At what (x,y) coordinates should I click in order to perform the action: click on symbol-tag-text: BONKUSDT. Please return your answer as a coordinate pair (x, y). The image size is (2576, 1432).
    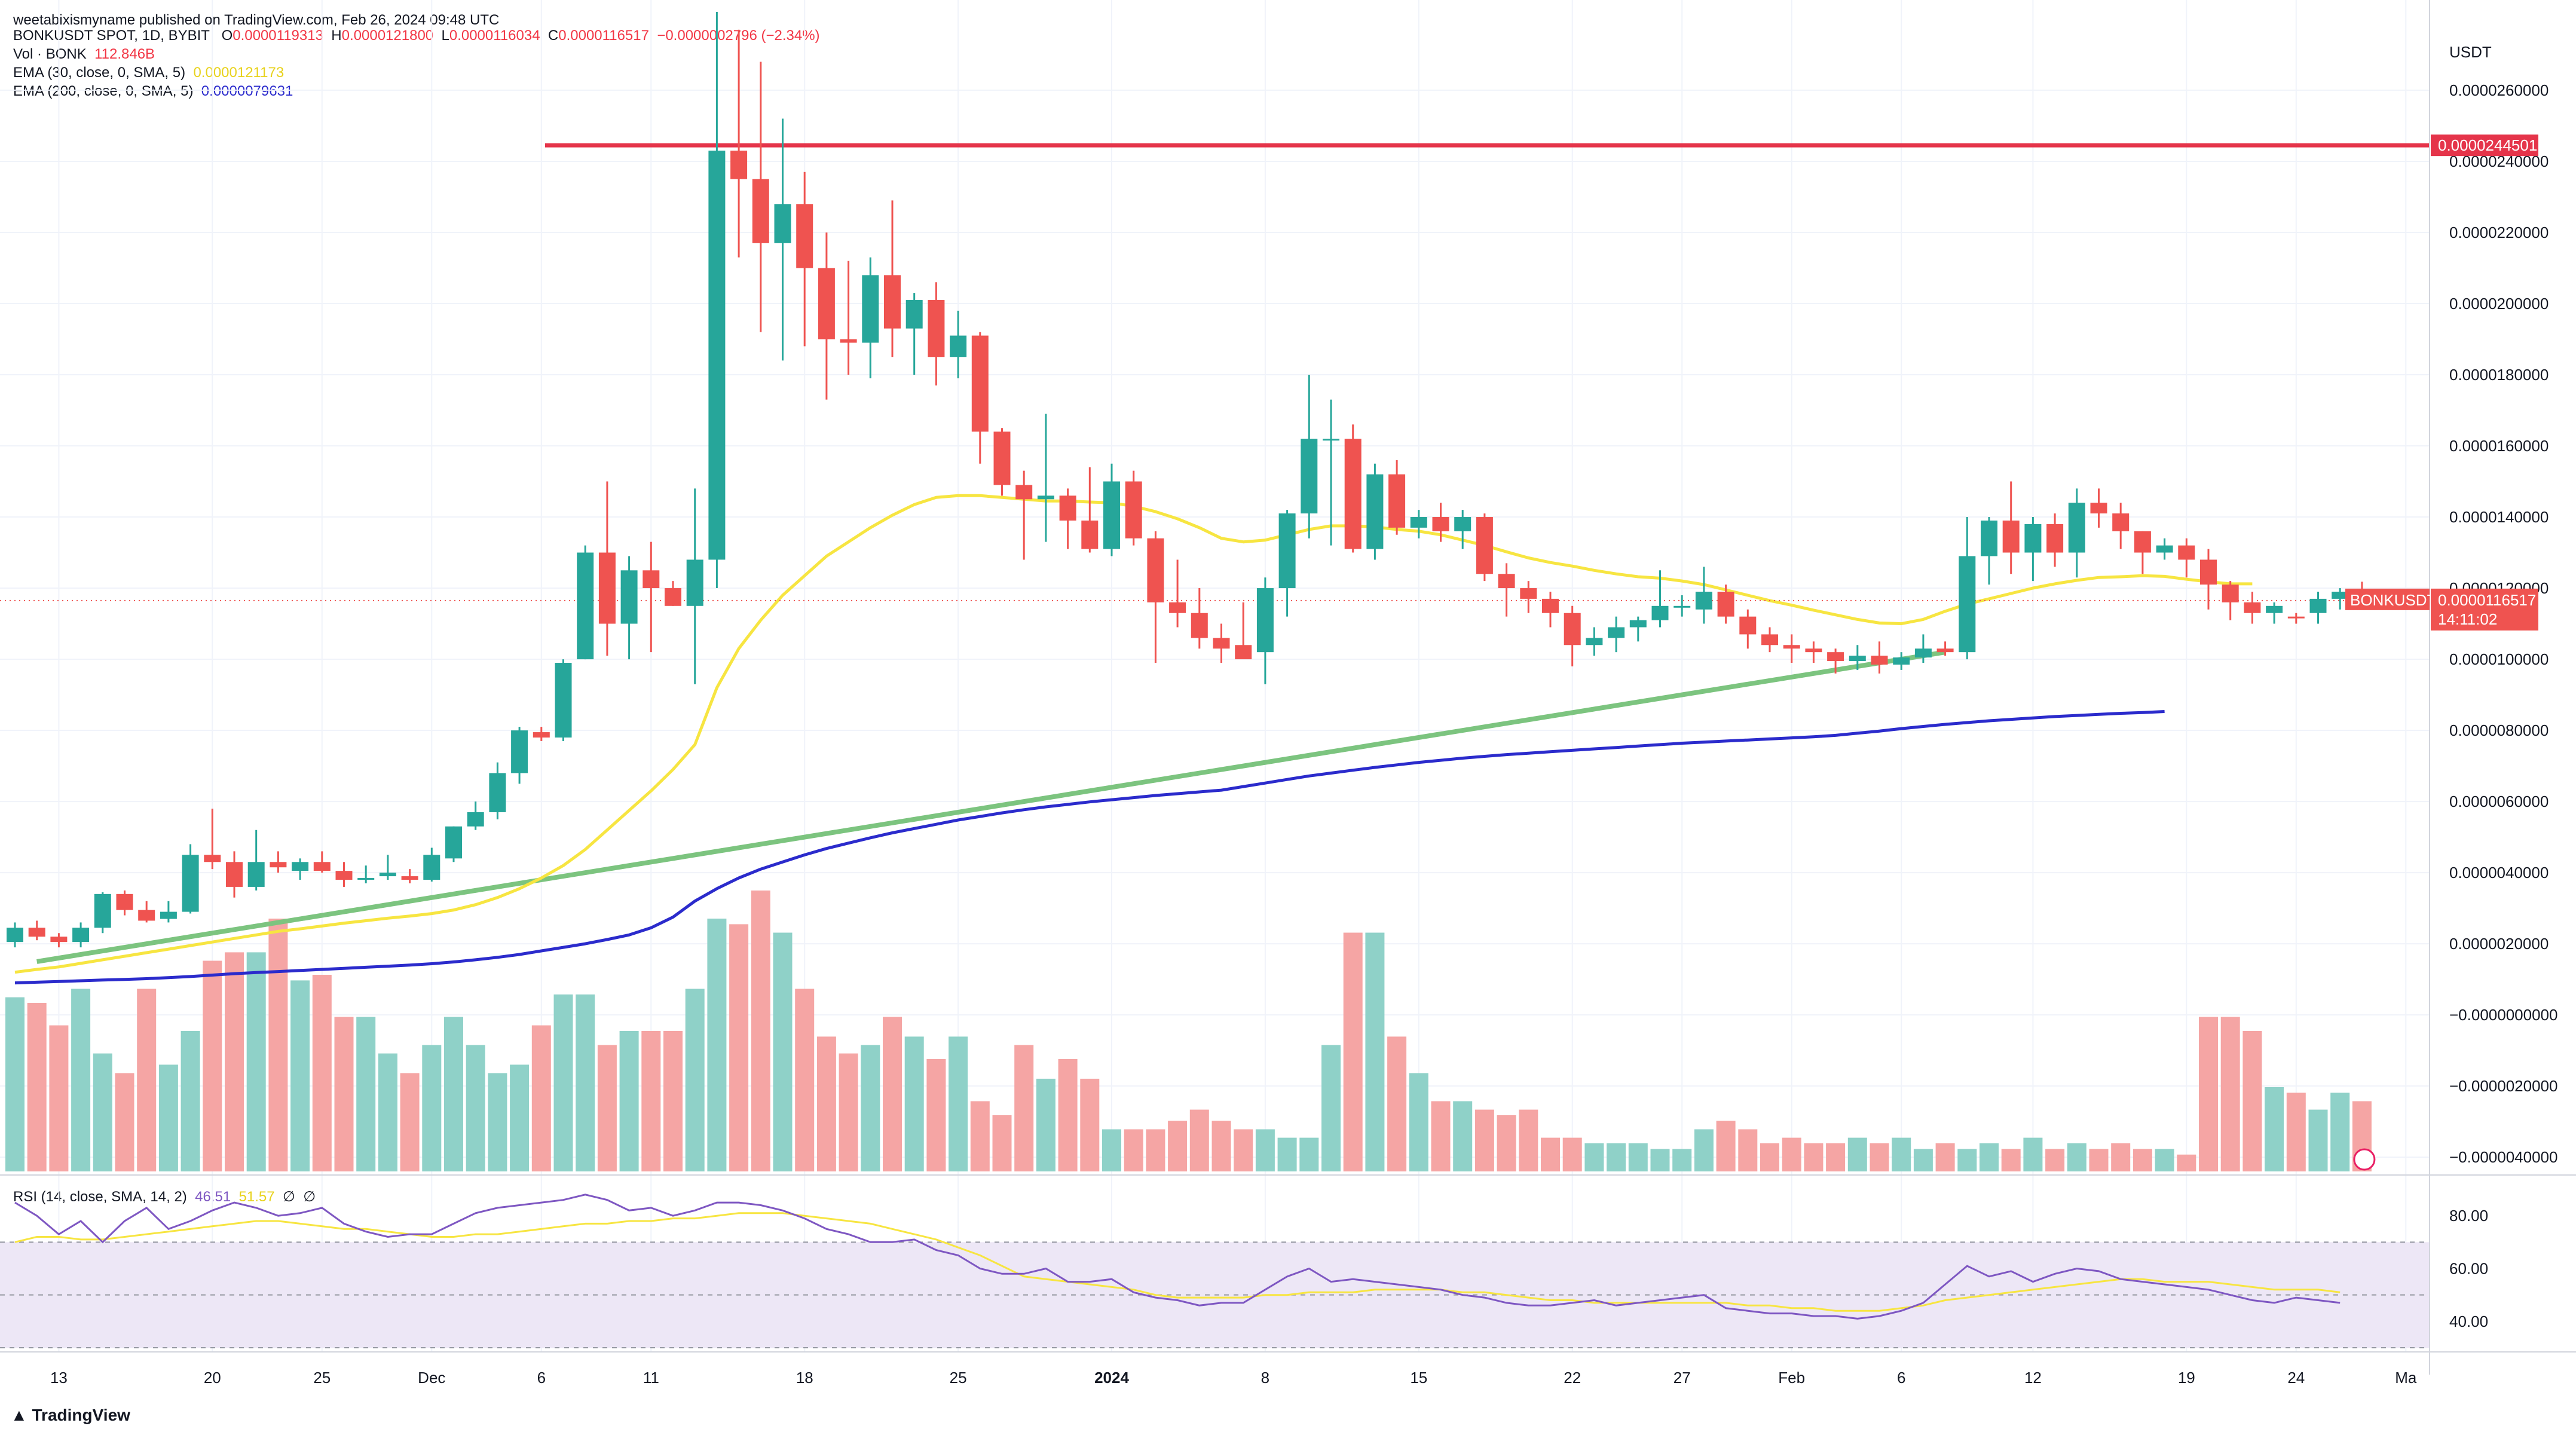
    Looking at the image, I should click on (2393, 600).